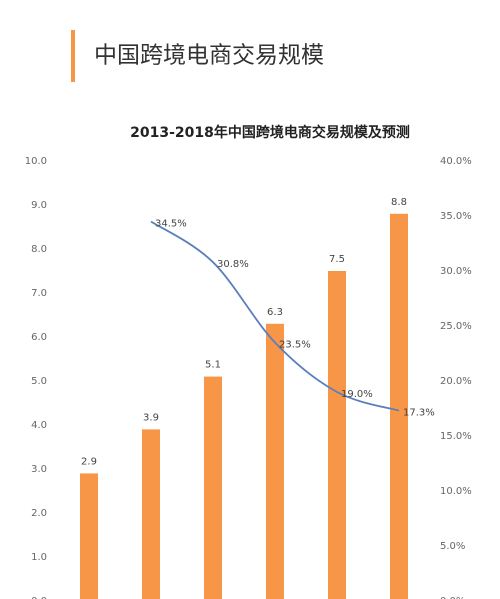 This screenshot has width=500, height=599. I want to click on bar-value-label: 7.5, so click(337, 259).